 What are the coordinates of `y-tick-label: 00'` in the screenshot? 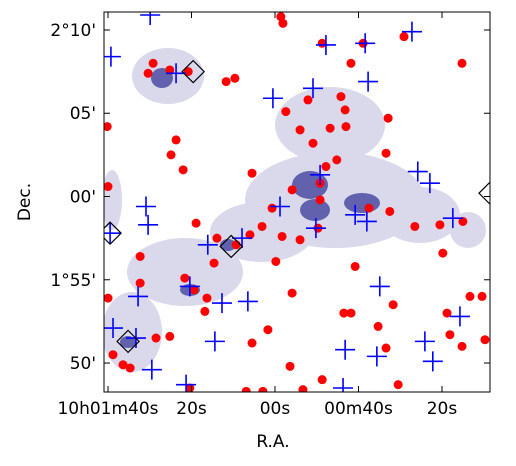 It's located at (83, 198).